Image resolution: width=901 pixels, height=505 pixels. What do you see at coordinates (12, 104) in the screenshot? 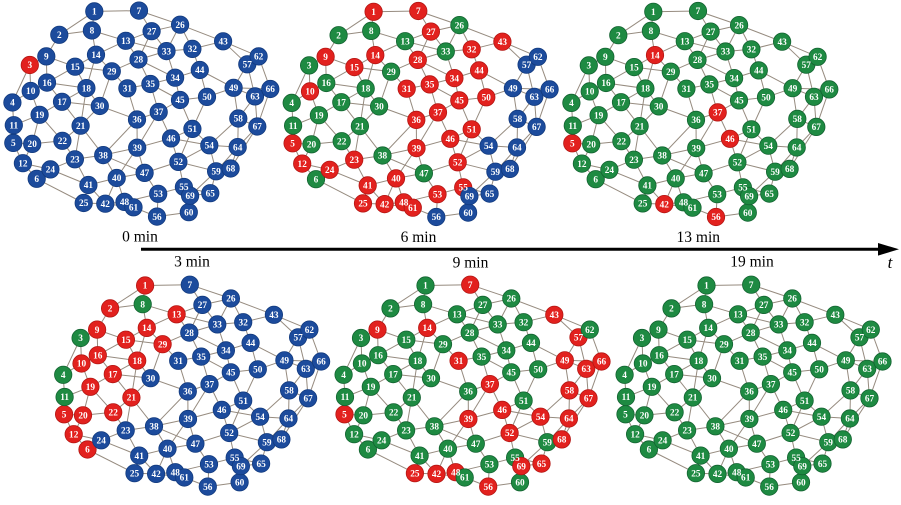
I see `svg-text: 4` at bounding box center [12, 104].